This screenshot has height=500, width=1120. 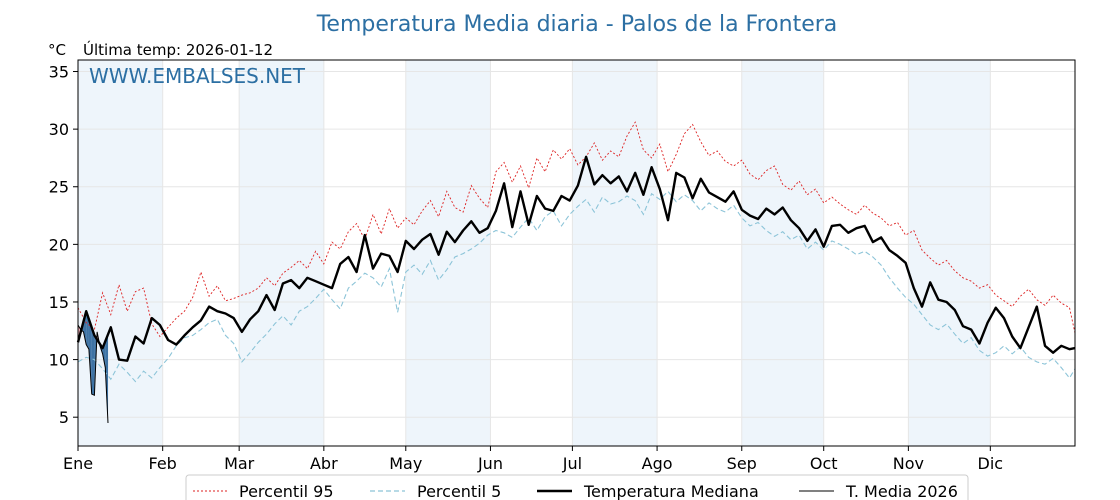 What do you see at coordinates (671, 491) in the screenshot?
I see `legend-label-median: Temperatura Mediana` at bounding box center [671, 491].